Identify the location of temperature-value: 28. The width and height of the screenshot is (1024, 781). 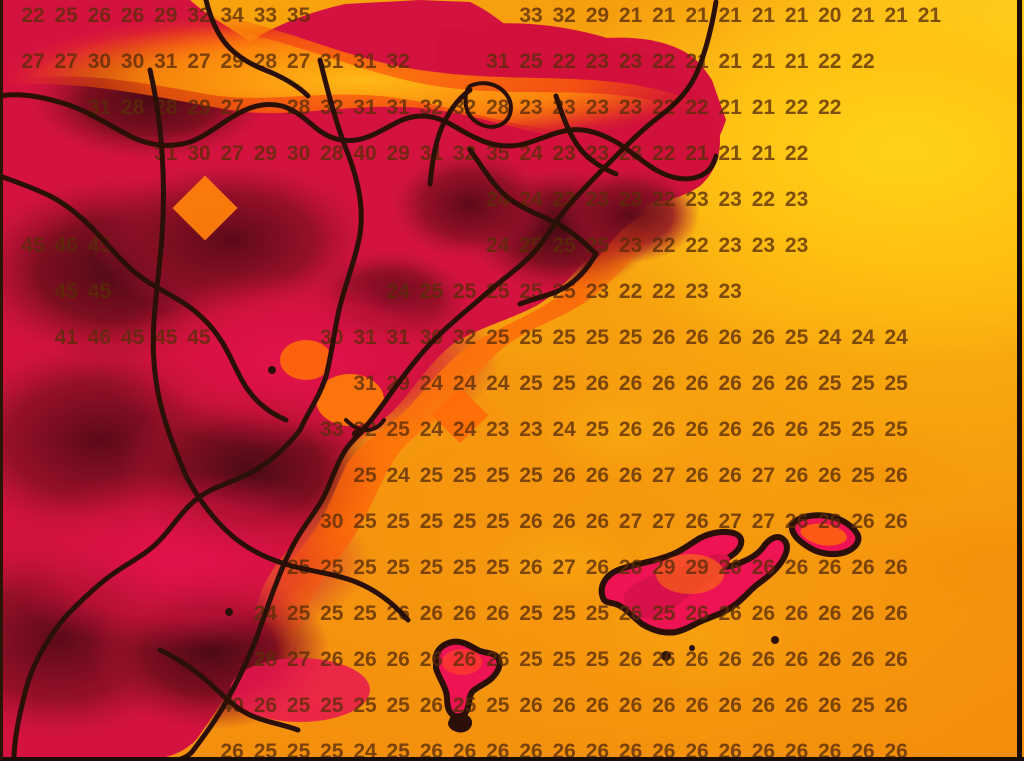
(132, 107).